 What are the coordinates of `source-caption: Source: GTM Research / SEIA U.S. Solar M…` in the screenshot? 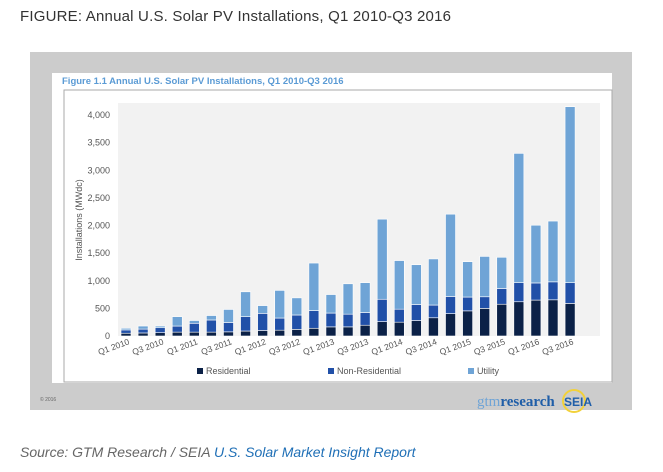 It's located at (218, 452).